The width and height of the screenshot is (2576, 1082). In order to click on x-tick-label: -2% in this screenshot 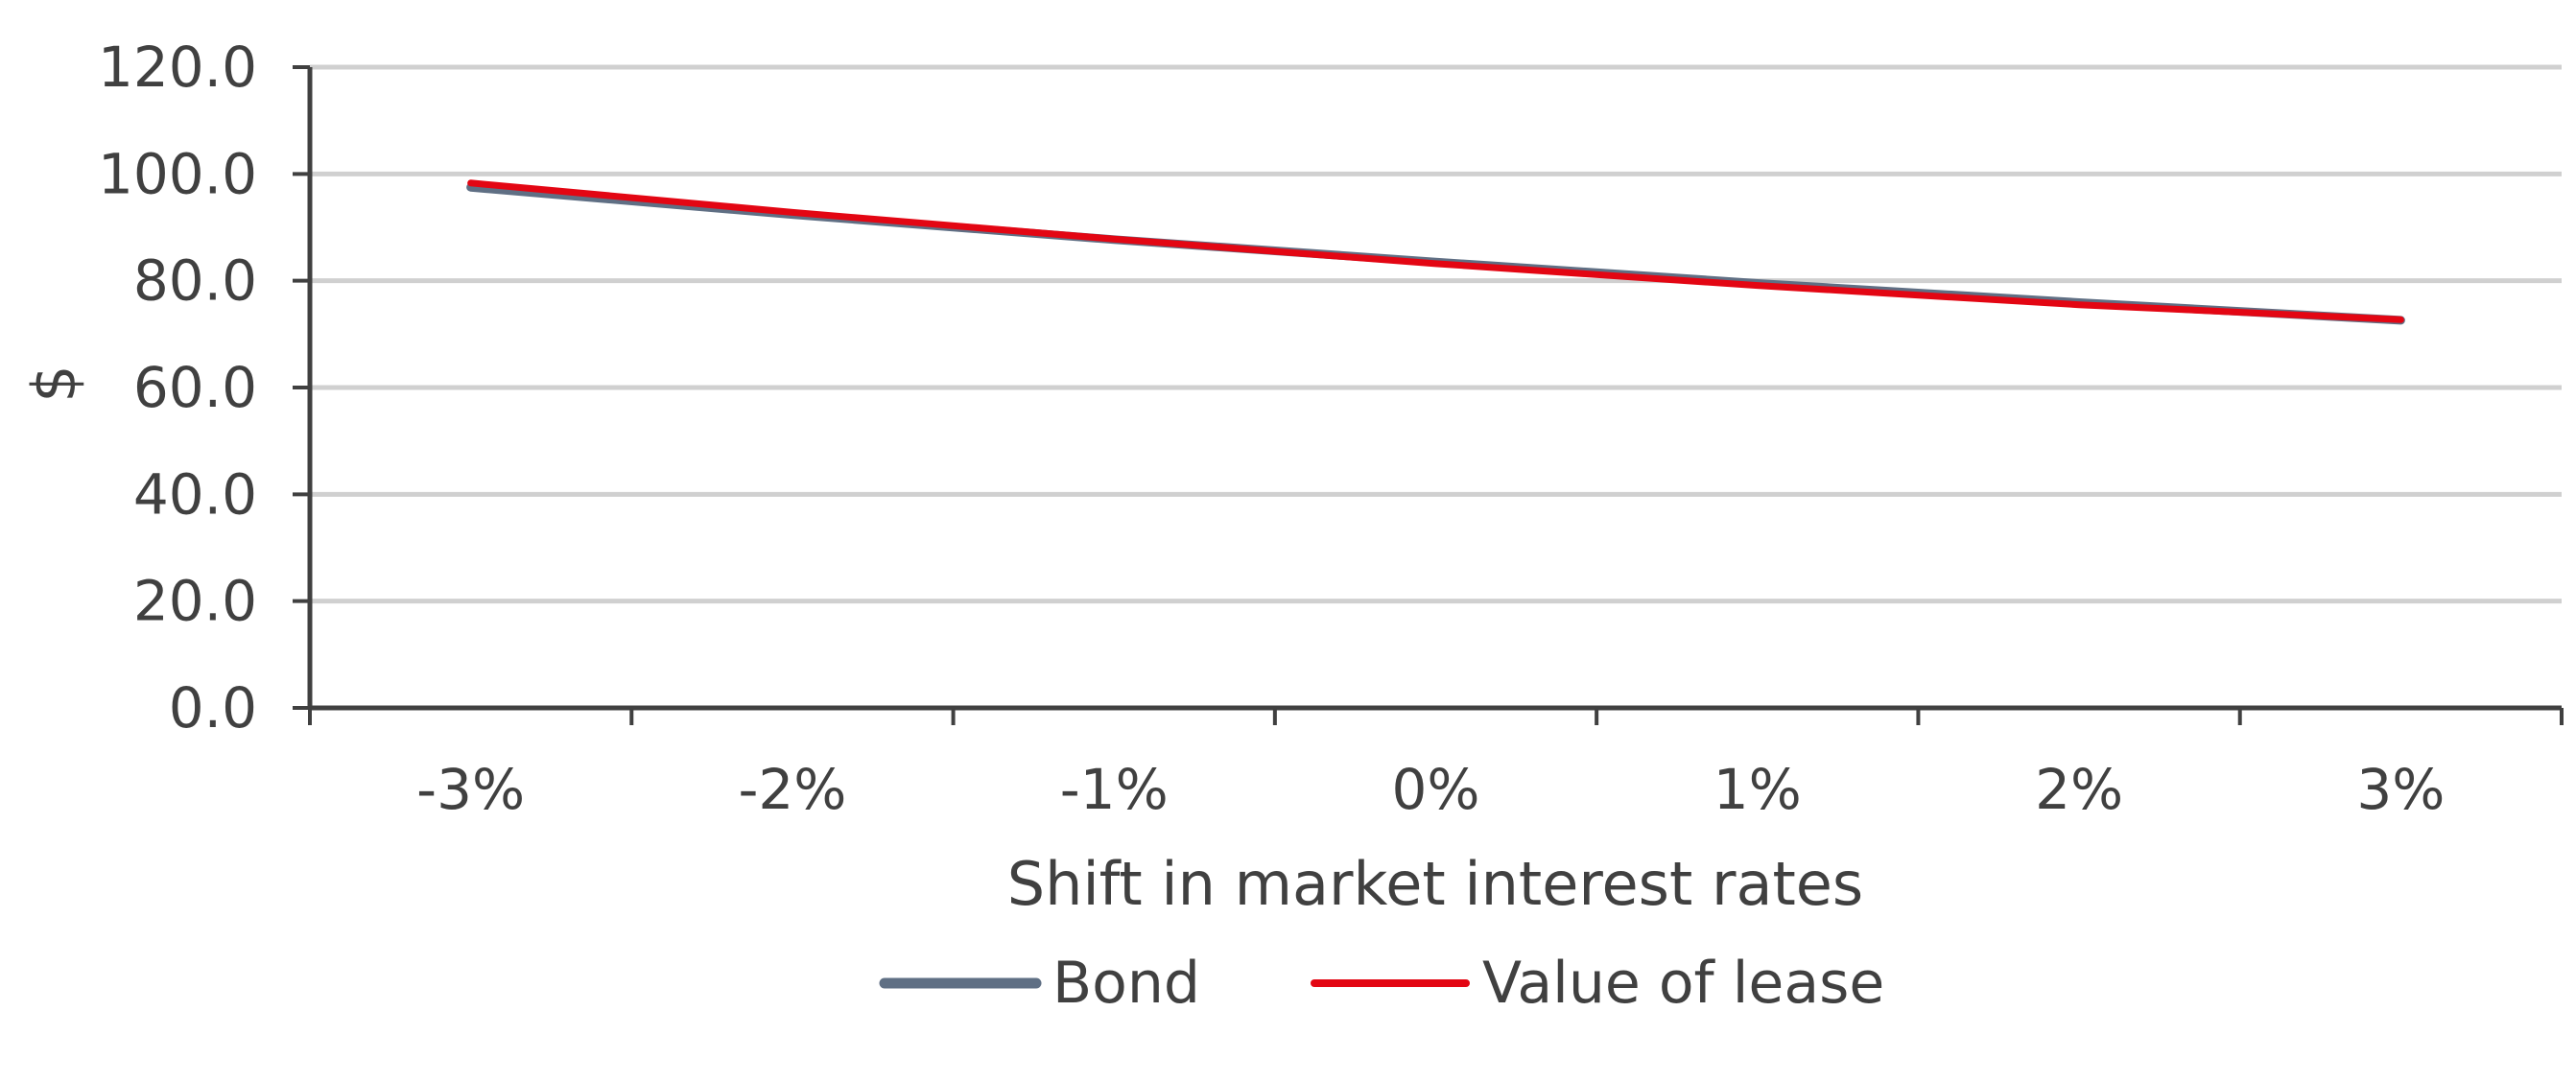, I will do `click(792, 790)`.